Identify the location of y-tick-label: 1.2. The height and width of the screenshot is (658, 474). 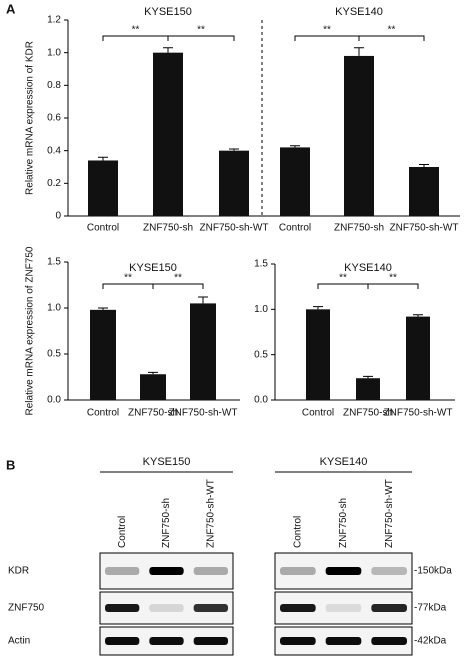
(54, 20).